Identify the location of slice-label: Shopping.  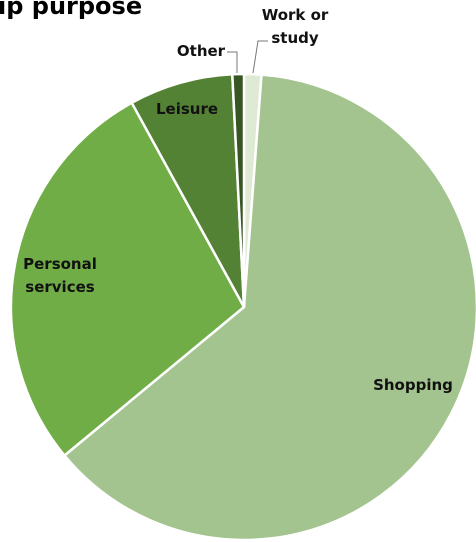
(413, 385).